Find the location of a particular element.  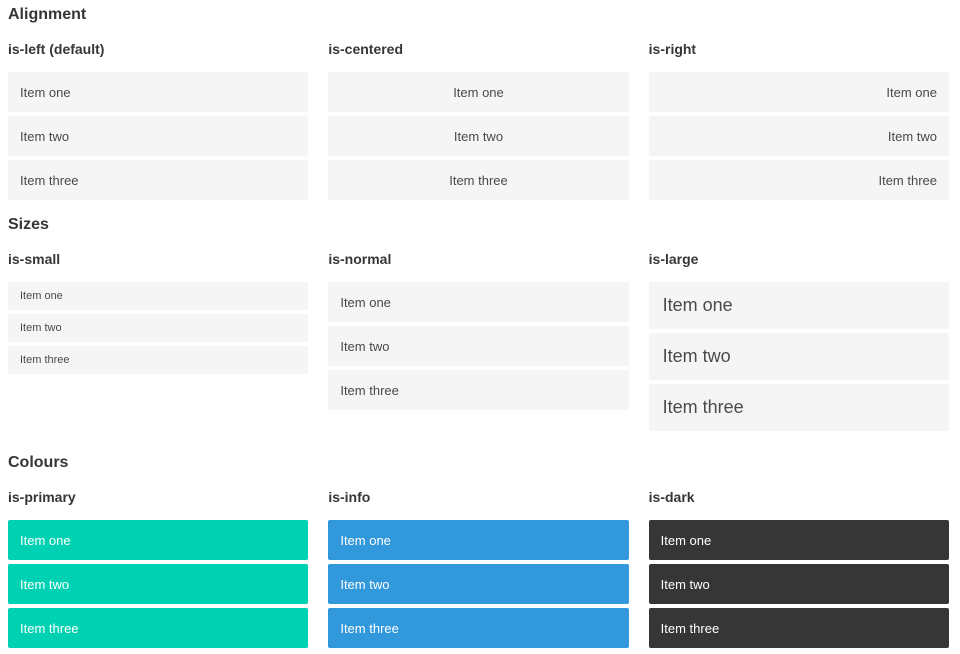

section-title-alignment: Alignment is located at coordinates (47, 14).